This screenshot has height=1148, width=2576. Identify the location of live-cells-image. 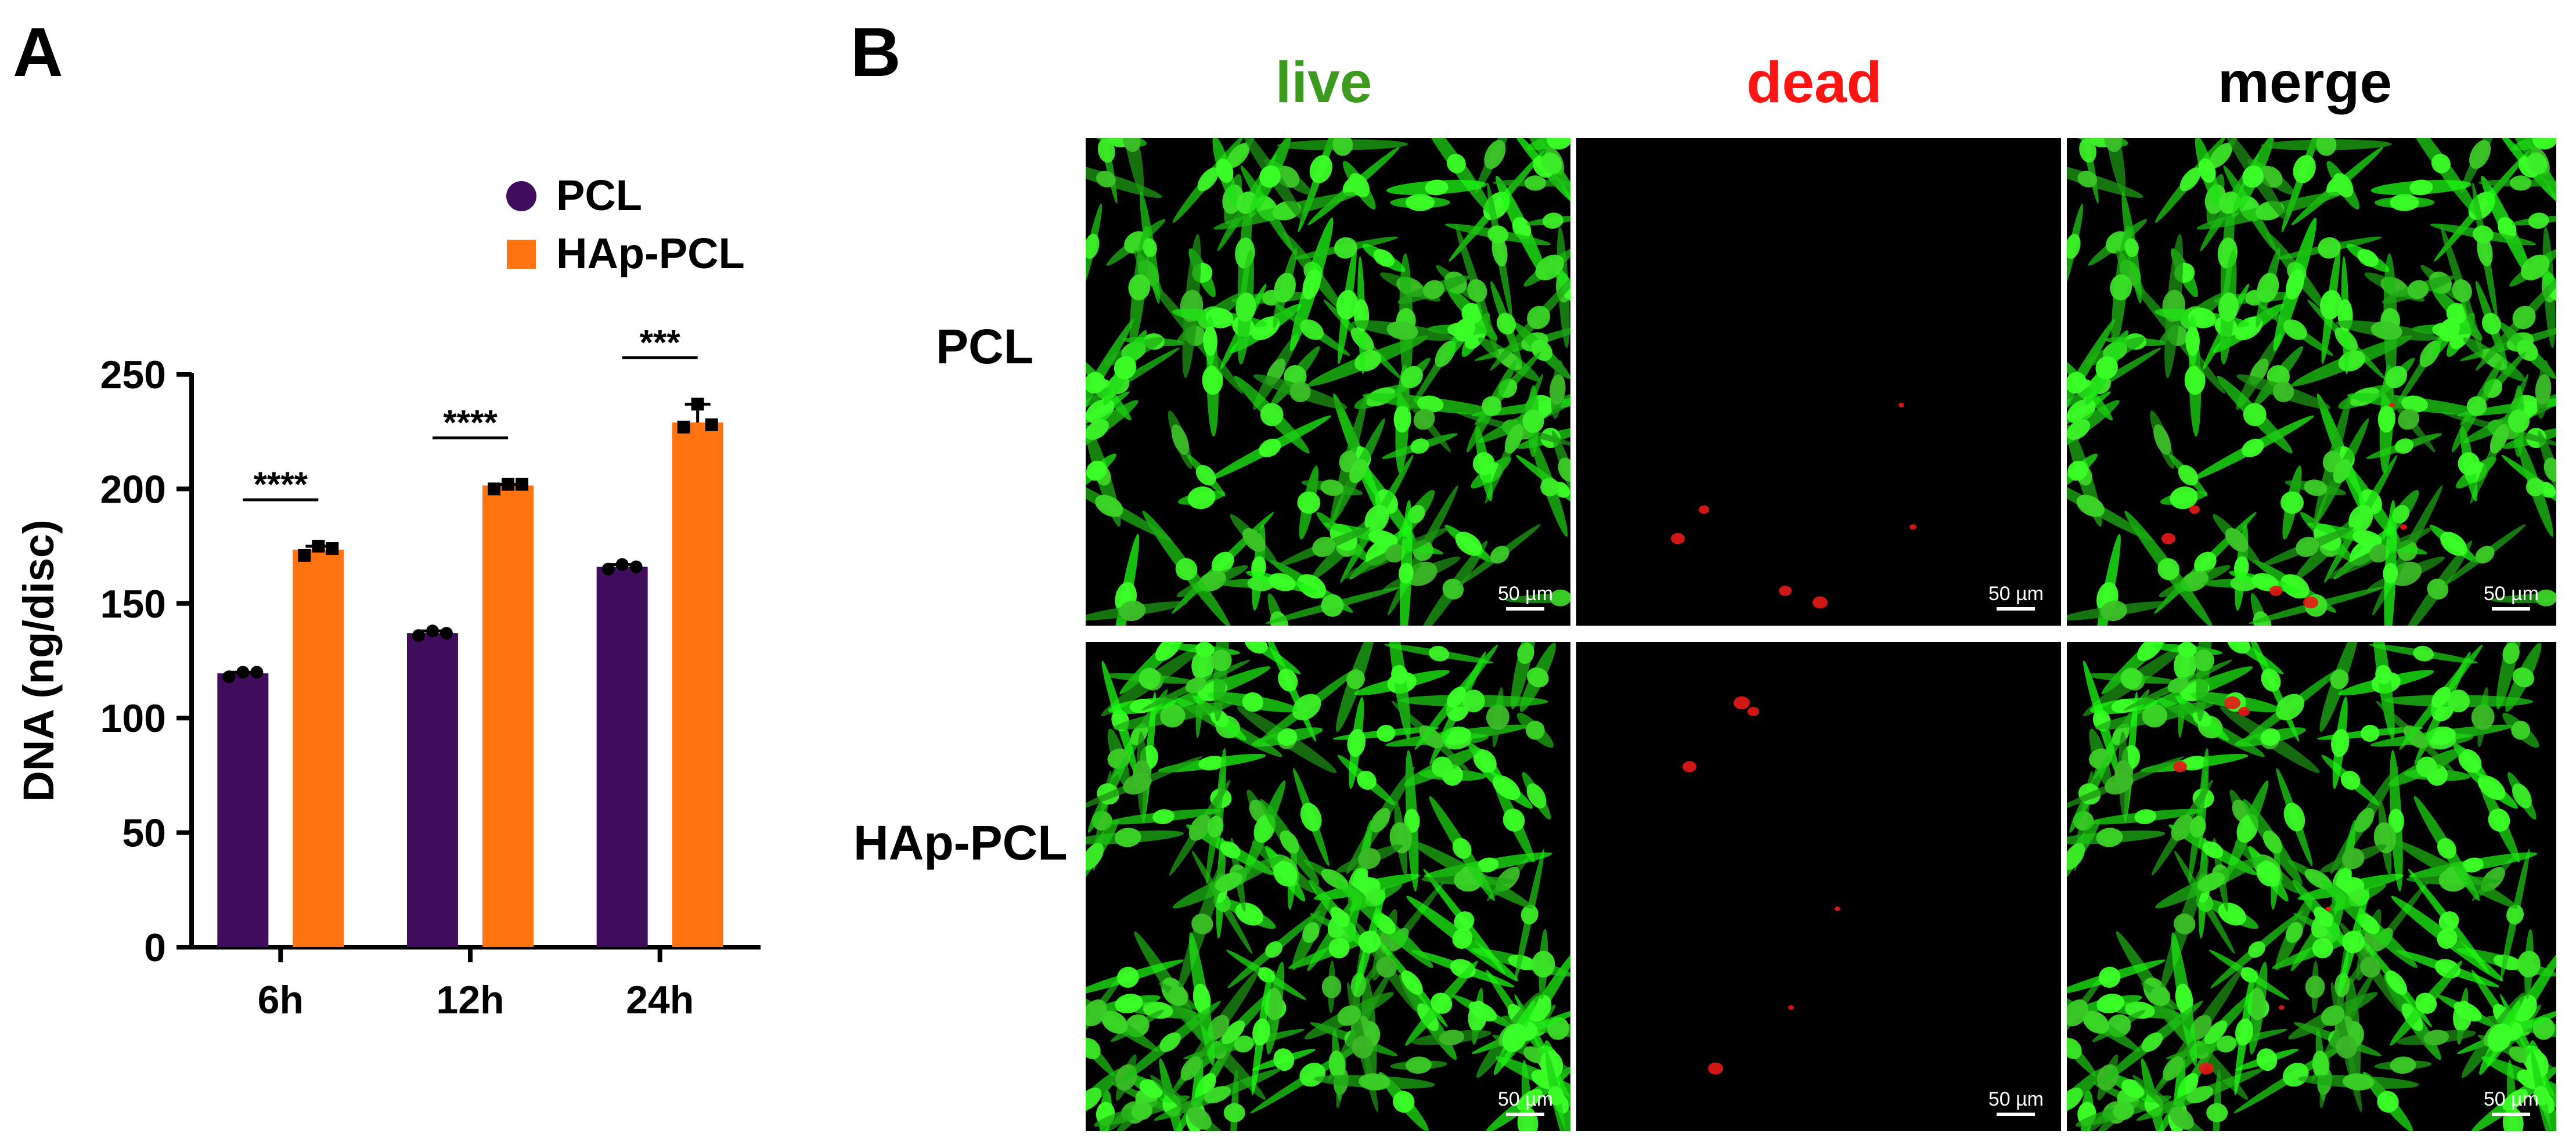
(1328, 886).